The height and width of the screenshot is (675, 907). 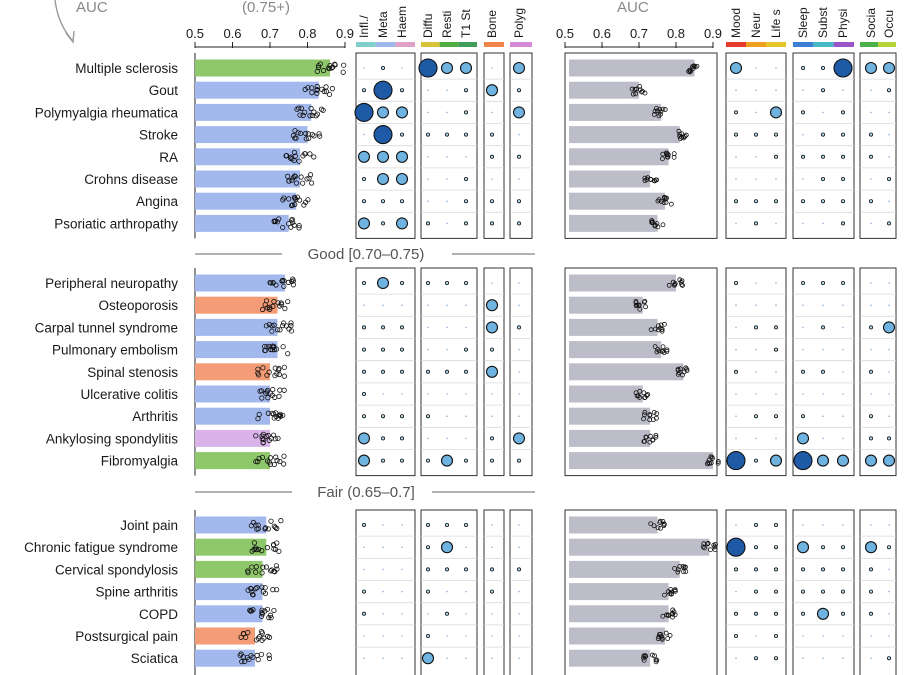 What do you see at coordinates (713, 33) in the screenshot?
I see `x-tick-label-right: 0.9` at bounding box center [713, 33].